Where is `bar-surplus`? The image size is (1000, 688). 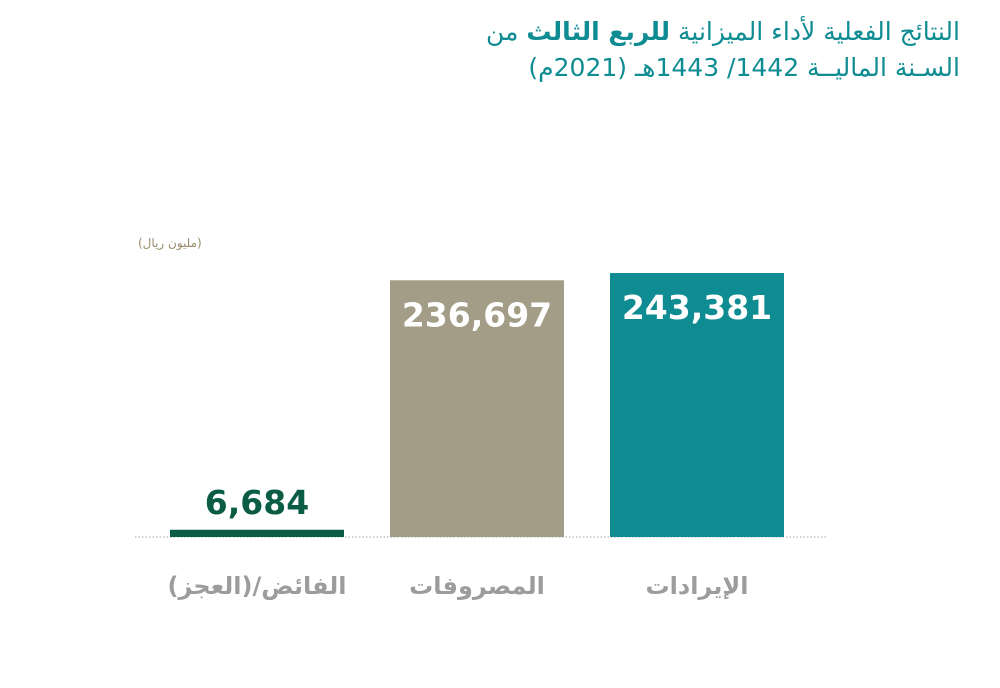
bar-surplus is located at coordinates (257, 533).